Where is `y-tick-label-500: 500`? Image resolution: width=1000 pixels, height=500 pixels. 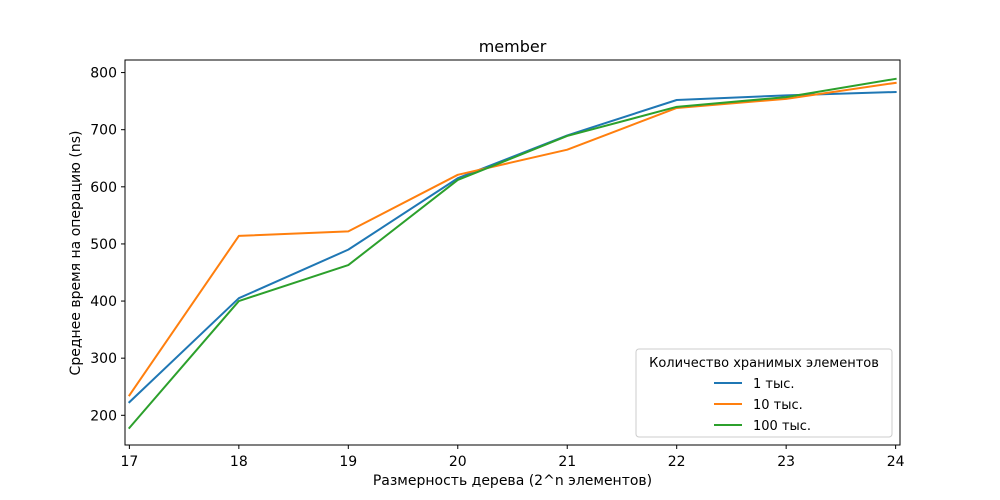 y-tick-label-500: 500 is located at coordinates (103, 245).